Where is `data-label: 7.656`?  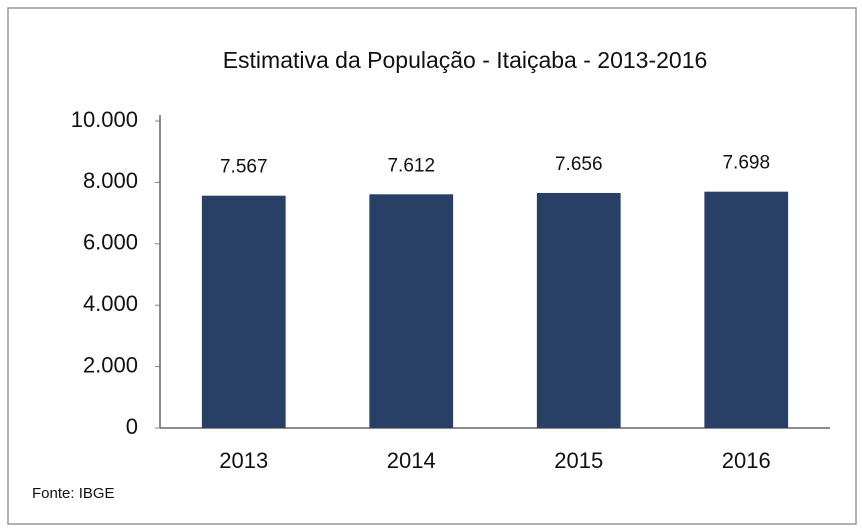 data-label: 7.656 is located at coordinates (579, 164).